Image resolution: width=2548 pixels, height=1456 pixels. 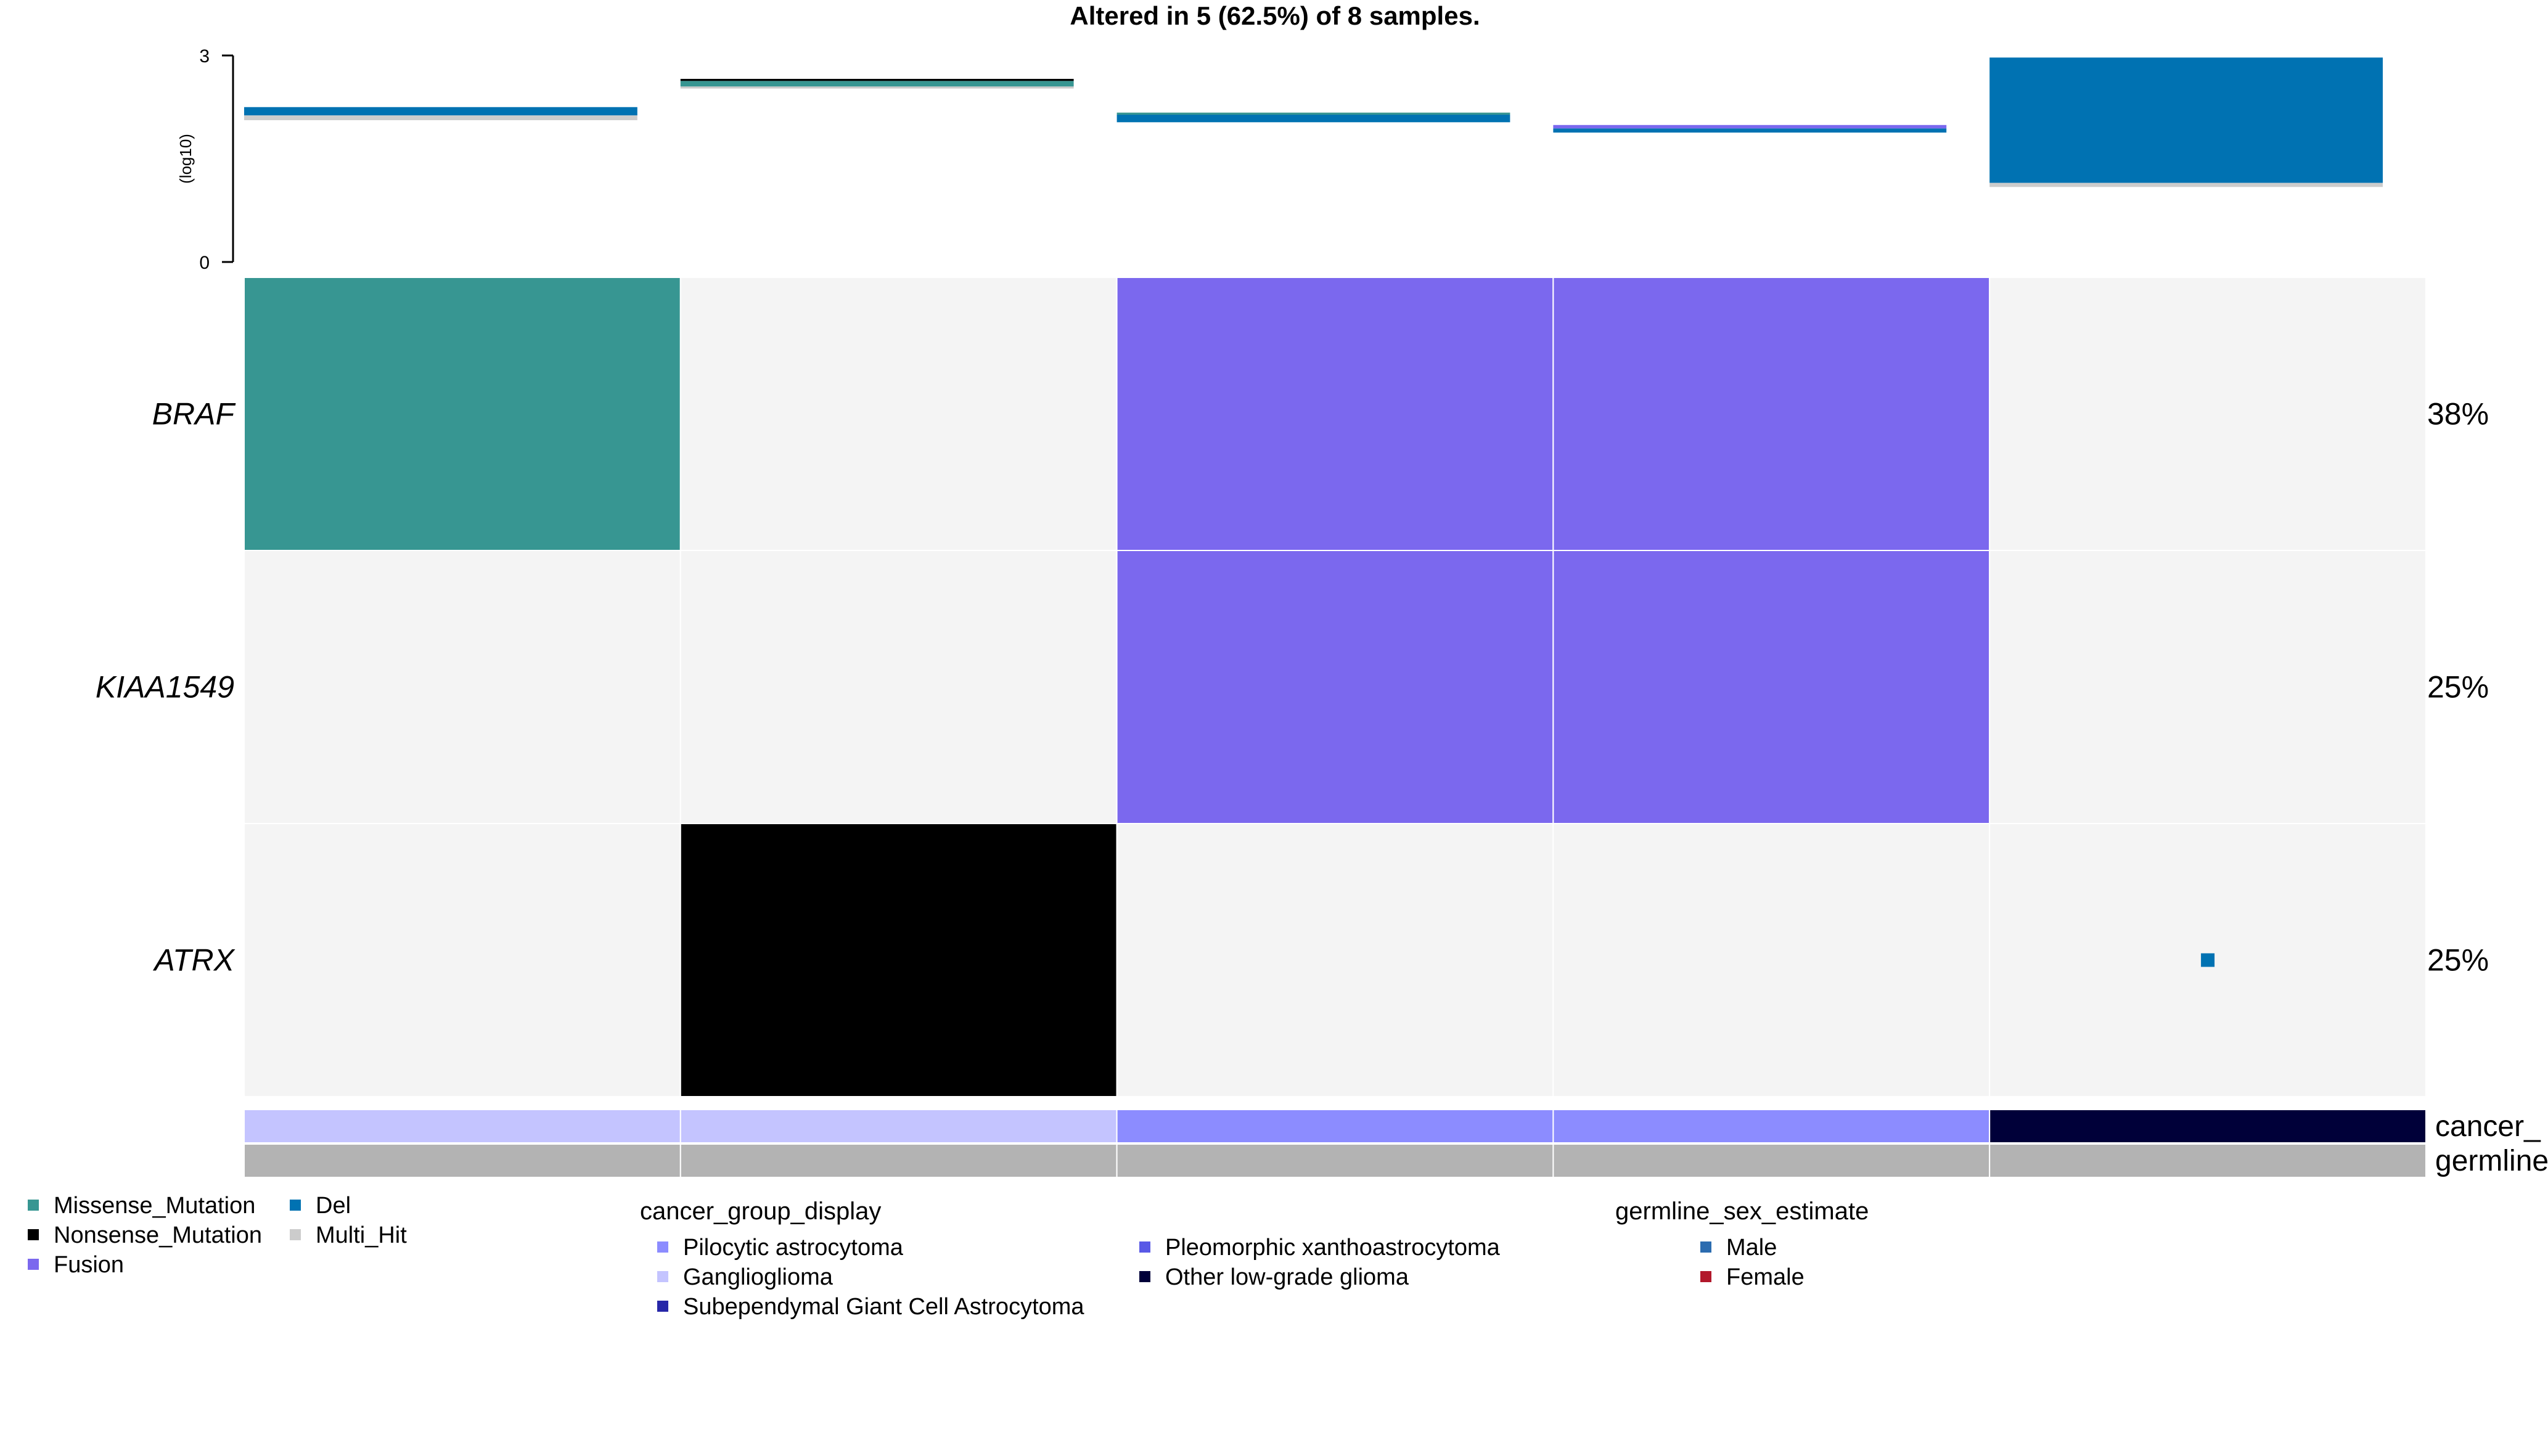 What do you see at coordinates (1752, 1248) in the screenshot?
I see `legend-male-label: Male` at bounding box center [1752, 1248].